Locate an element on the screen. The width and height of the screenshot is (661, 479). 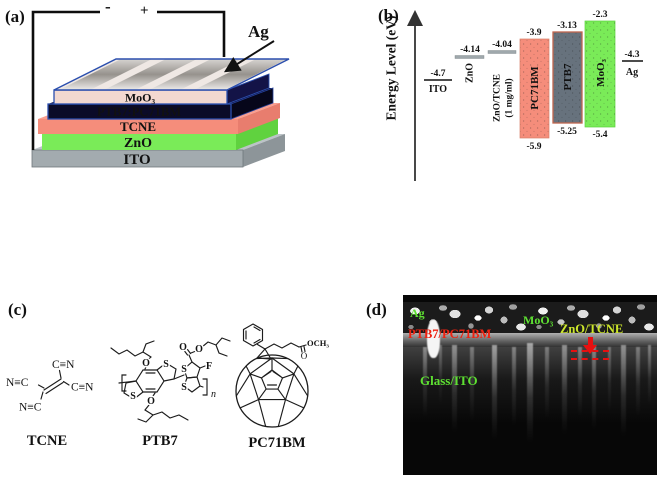
negative-wire is located at coordinates (65, 80).